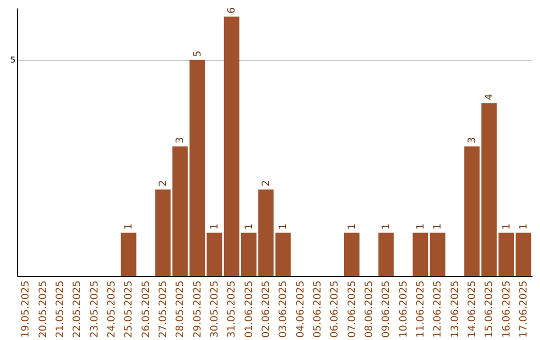 This screenshot has height=340, width=540. Describe the element at coordinates (266, 309) in the screenshot. I see `x-tick-label: 02.06.2025` at that location.